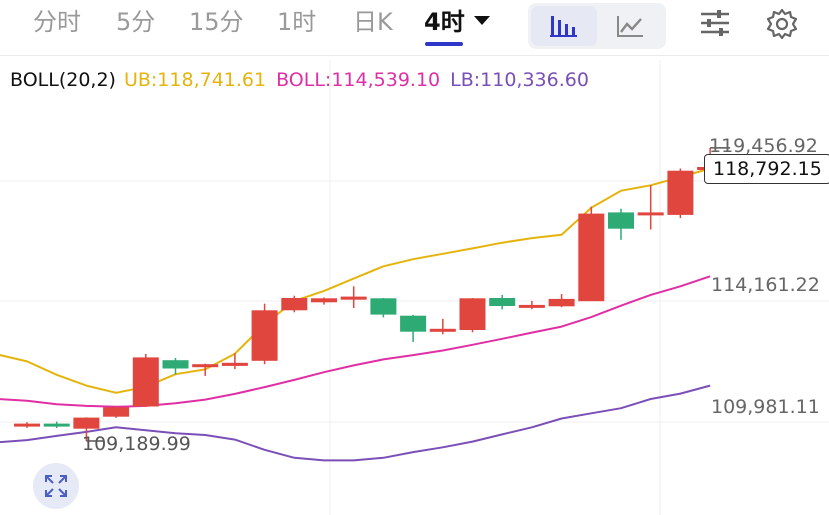  What do you see at coordinates (765, 285) in the screenshot?
I see `price-level-mid: 114,161.22` at bounding box center [765, 285].